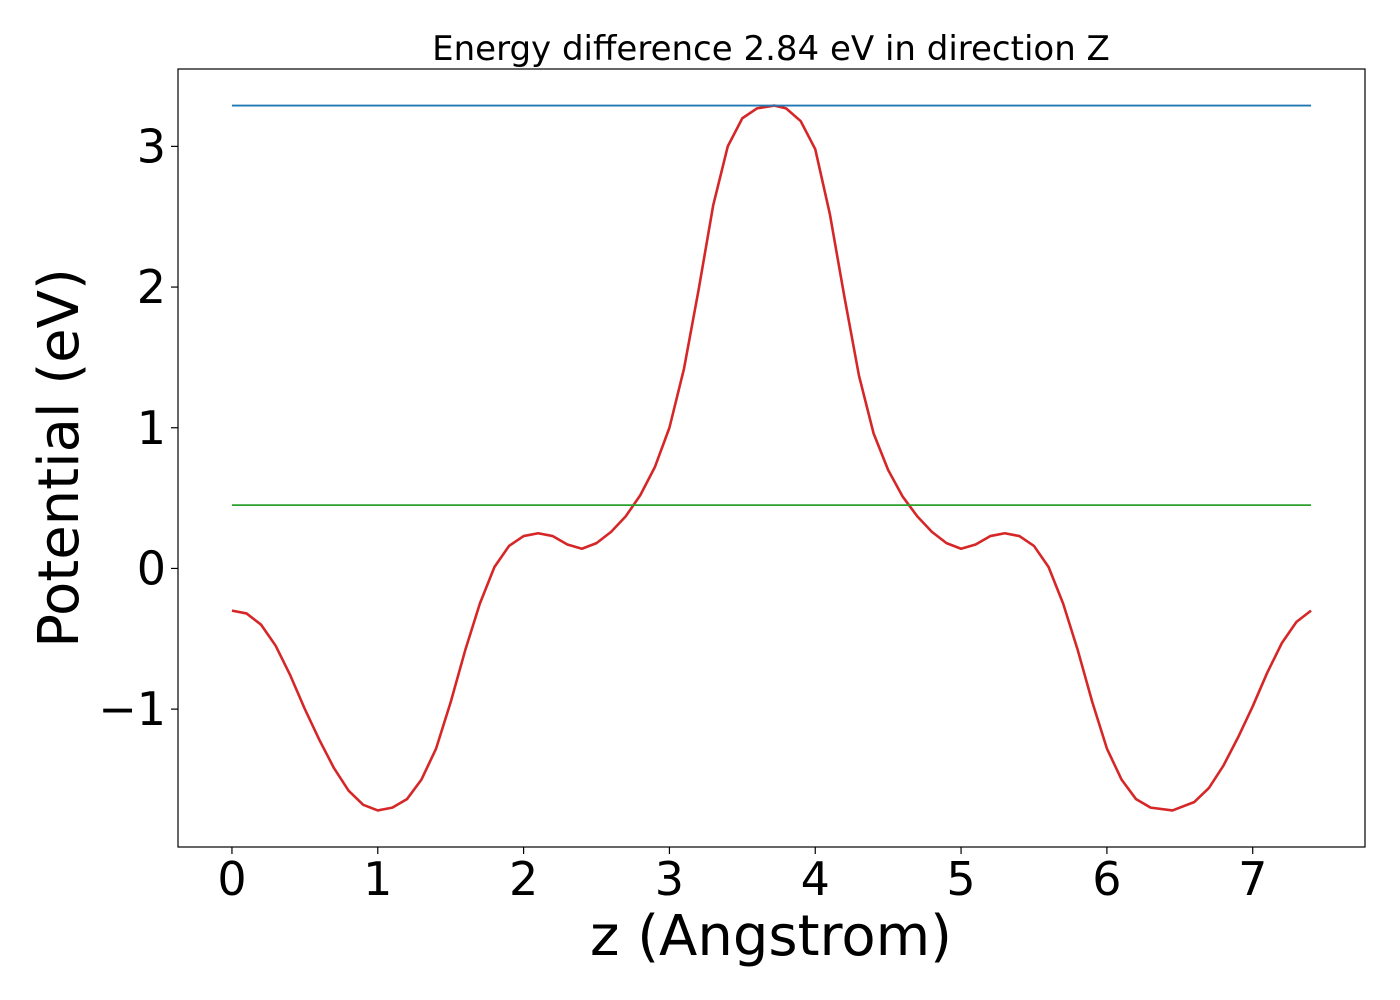 The image size is (1400, 1000). I want to click on x-axis-label: z (Angstrom), so click(771, 936).